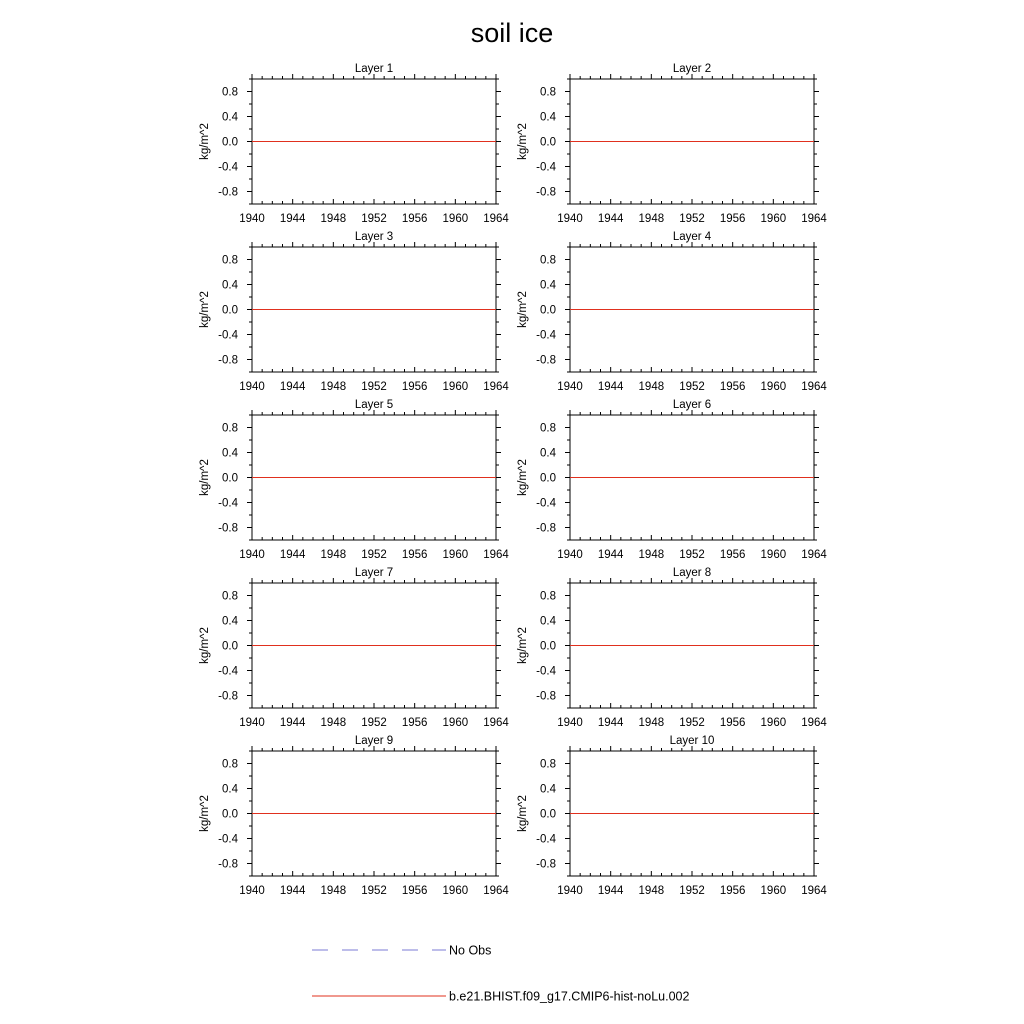 This screenshot has height=1024, width=1024. I want to click on legend-label: b.e21.BHIST.f09_g17.CMIP6-hist-noLu.002, so click(569, 997).